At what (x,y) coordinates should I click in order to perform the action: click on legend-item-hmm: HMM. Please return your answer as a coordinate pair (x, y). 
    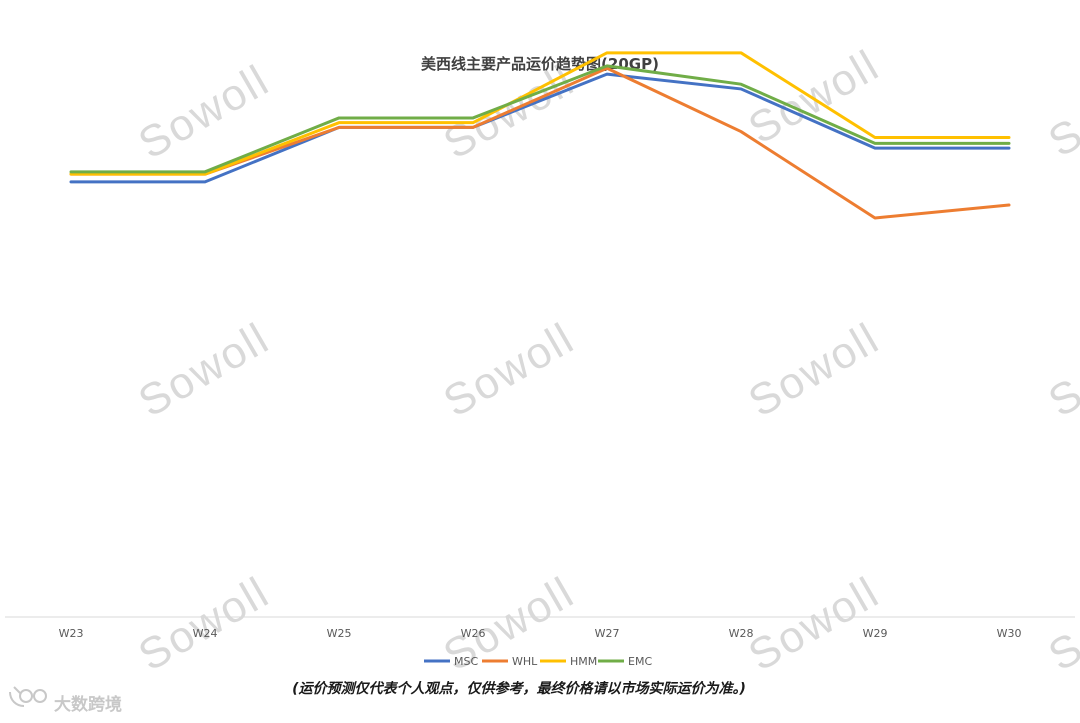
    Looking at the image, I should click on (568, 661).